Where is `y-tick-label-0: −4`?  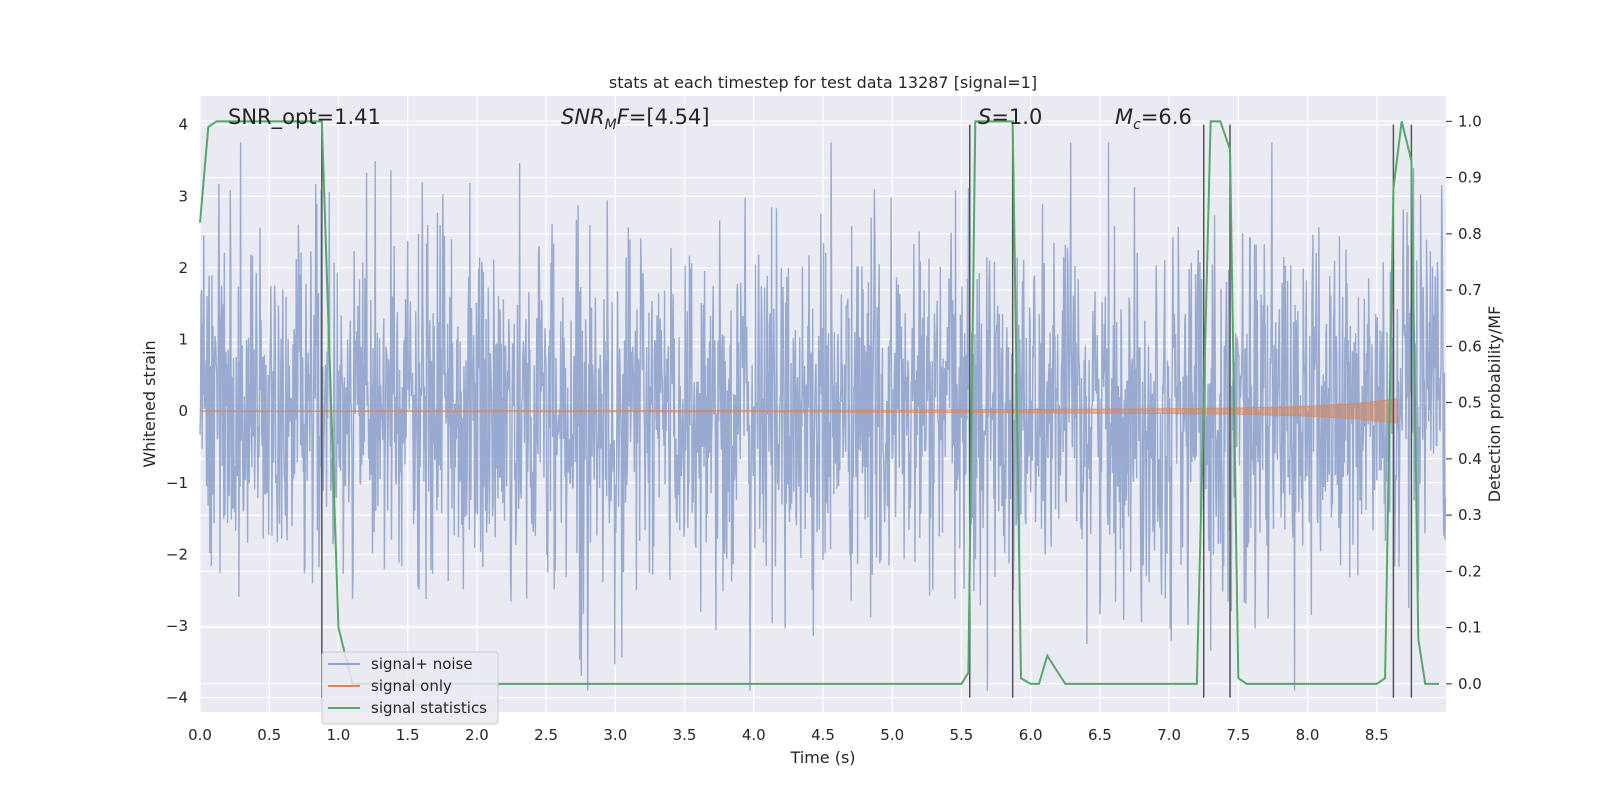
y-tick-label-0: −4 is located at coordinates (177, 698).